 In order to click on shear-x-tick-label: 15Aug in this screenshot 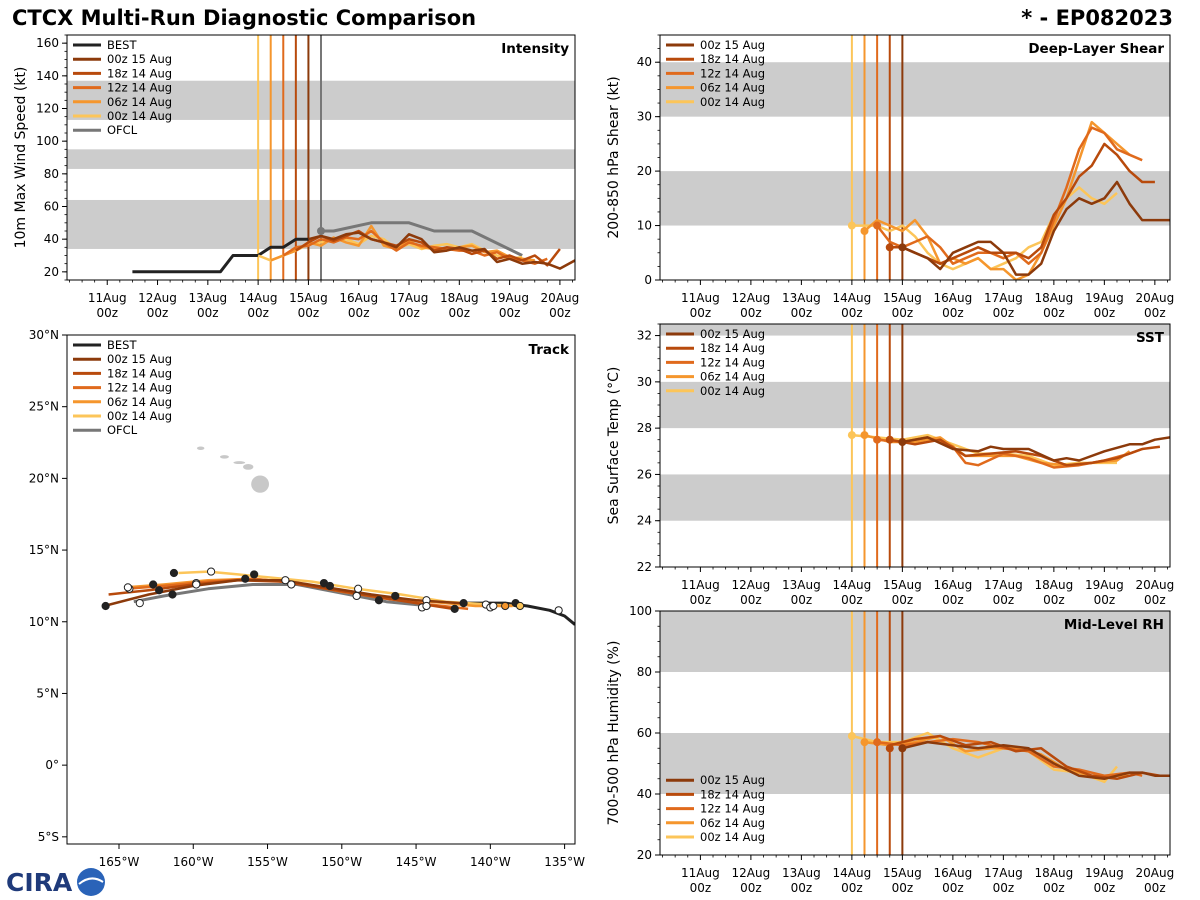, I will do `click(902, 298)`.